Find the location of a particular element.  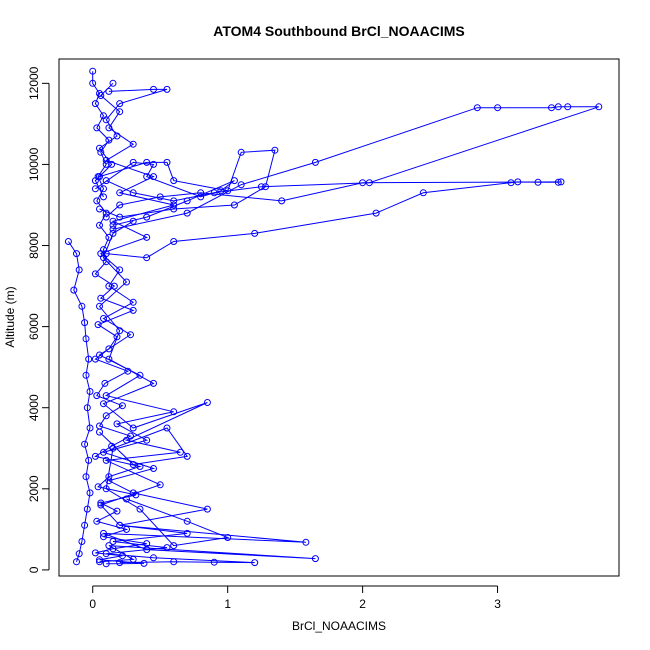

x-axis-label: BrCl_NOAACIMS is located at coordinates (339, 626).